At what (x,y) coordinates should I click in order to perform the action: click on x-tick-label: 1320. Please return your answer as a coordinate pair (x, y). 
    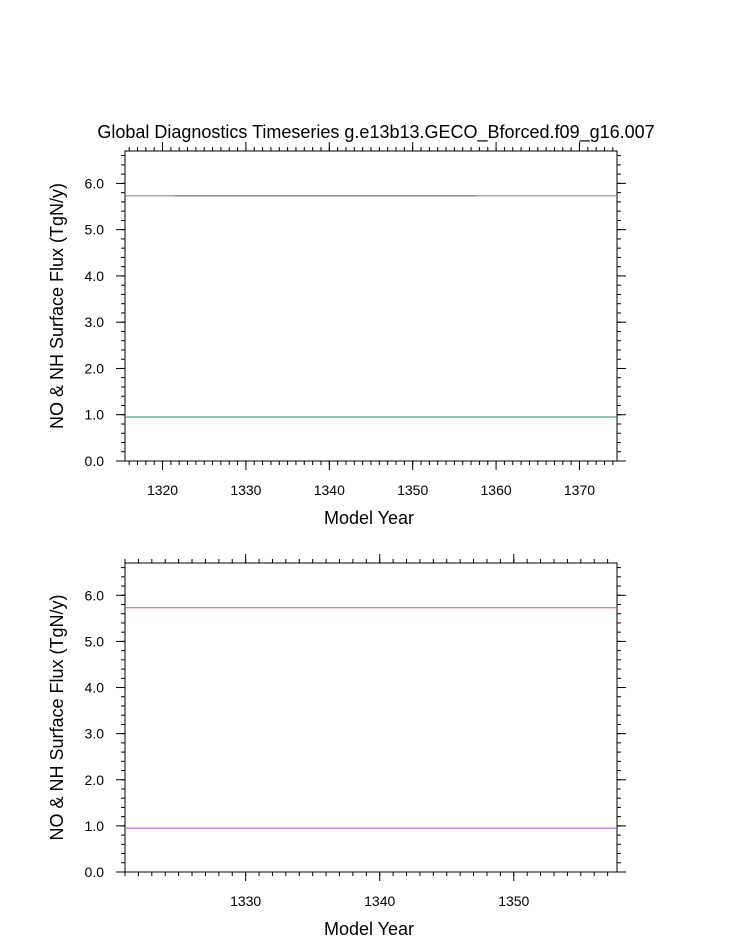
    Looking at the image, I should click on (162, 490).